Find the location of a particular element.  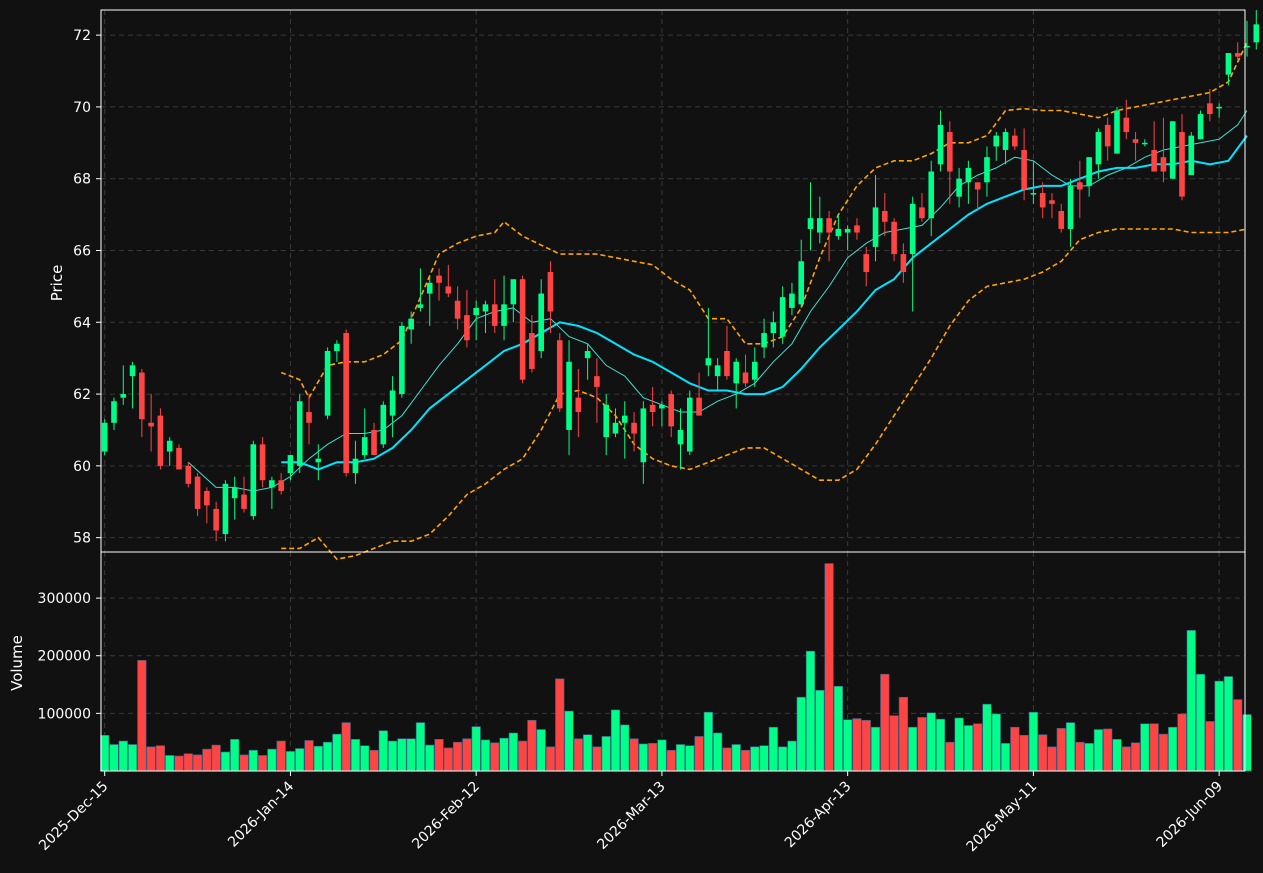

price-tick-label: 58 is located at coordinates (82, 539).